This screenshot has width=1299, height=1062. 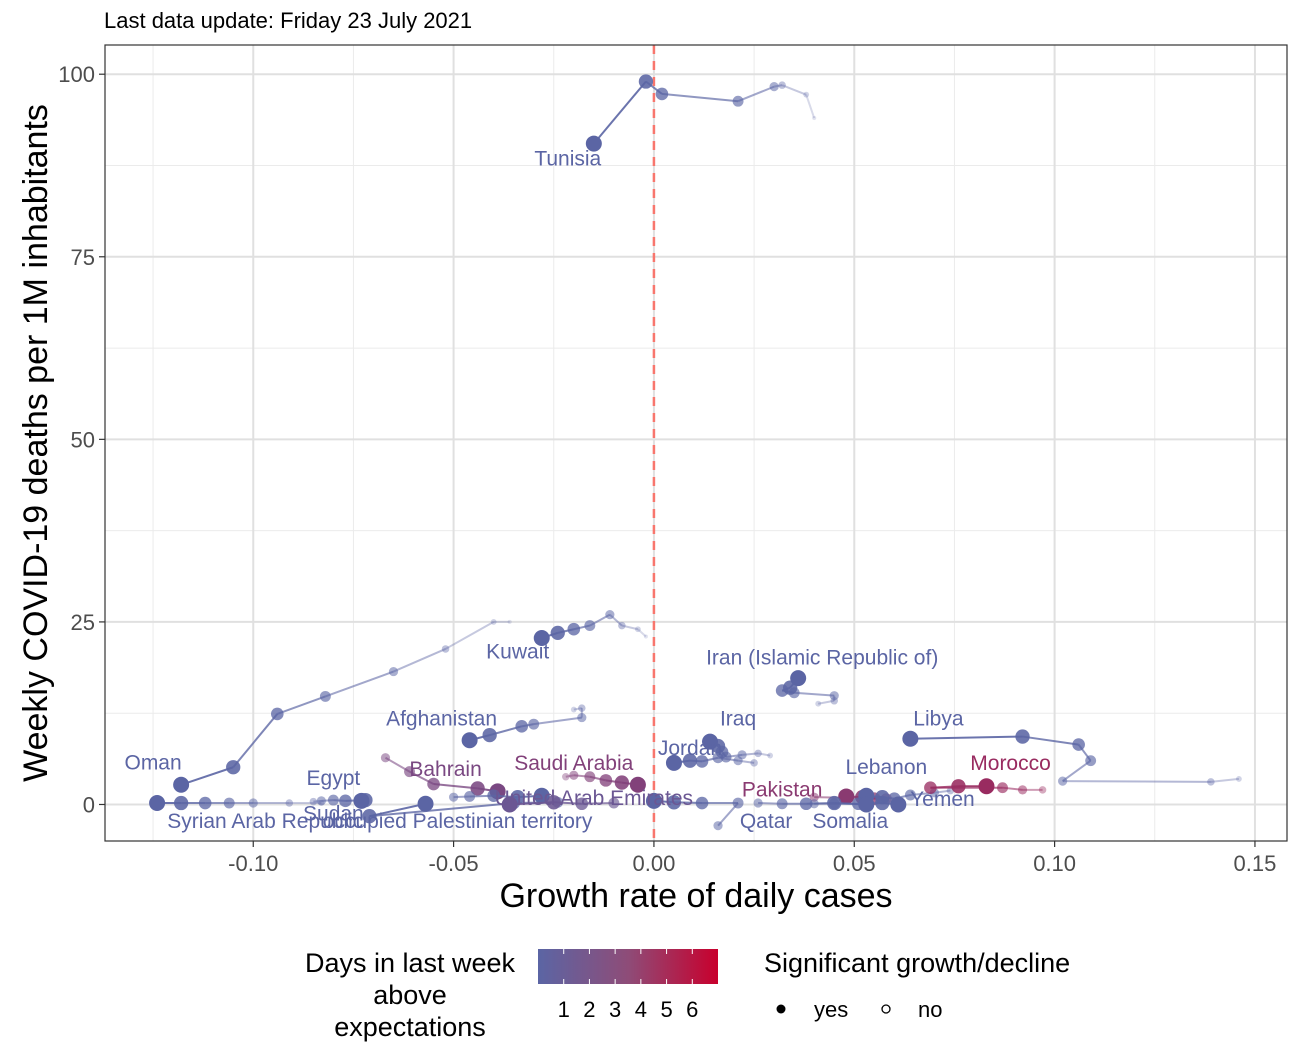 What do you see at coordinates (930, 1009) in the screenshot?
I see `shape-legend-no-label: no` at bounding box center [930, 1009].